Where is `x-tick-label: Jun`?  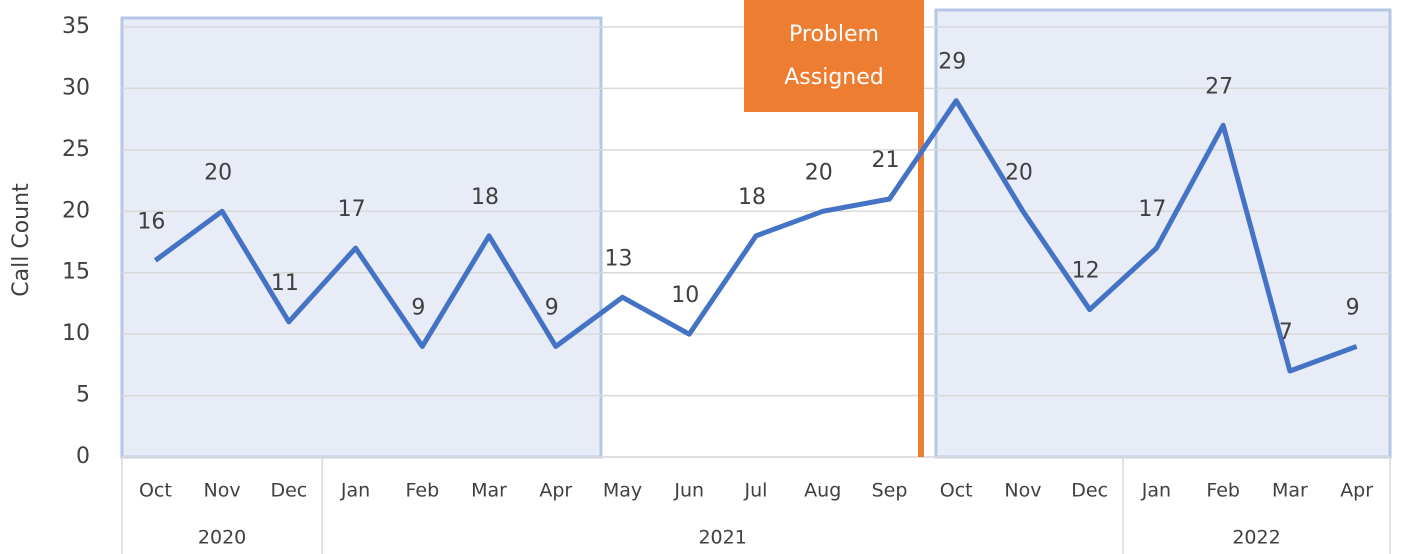
x-tick-label: Jun is located at coordinates (688, 491).